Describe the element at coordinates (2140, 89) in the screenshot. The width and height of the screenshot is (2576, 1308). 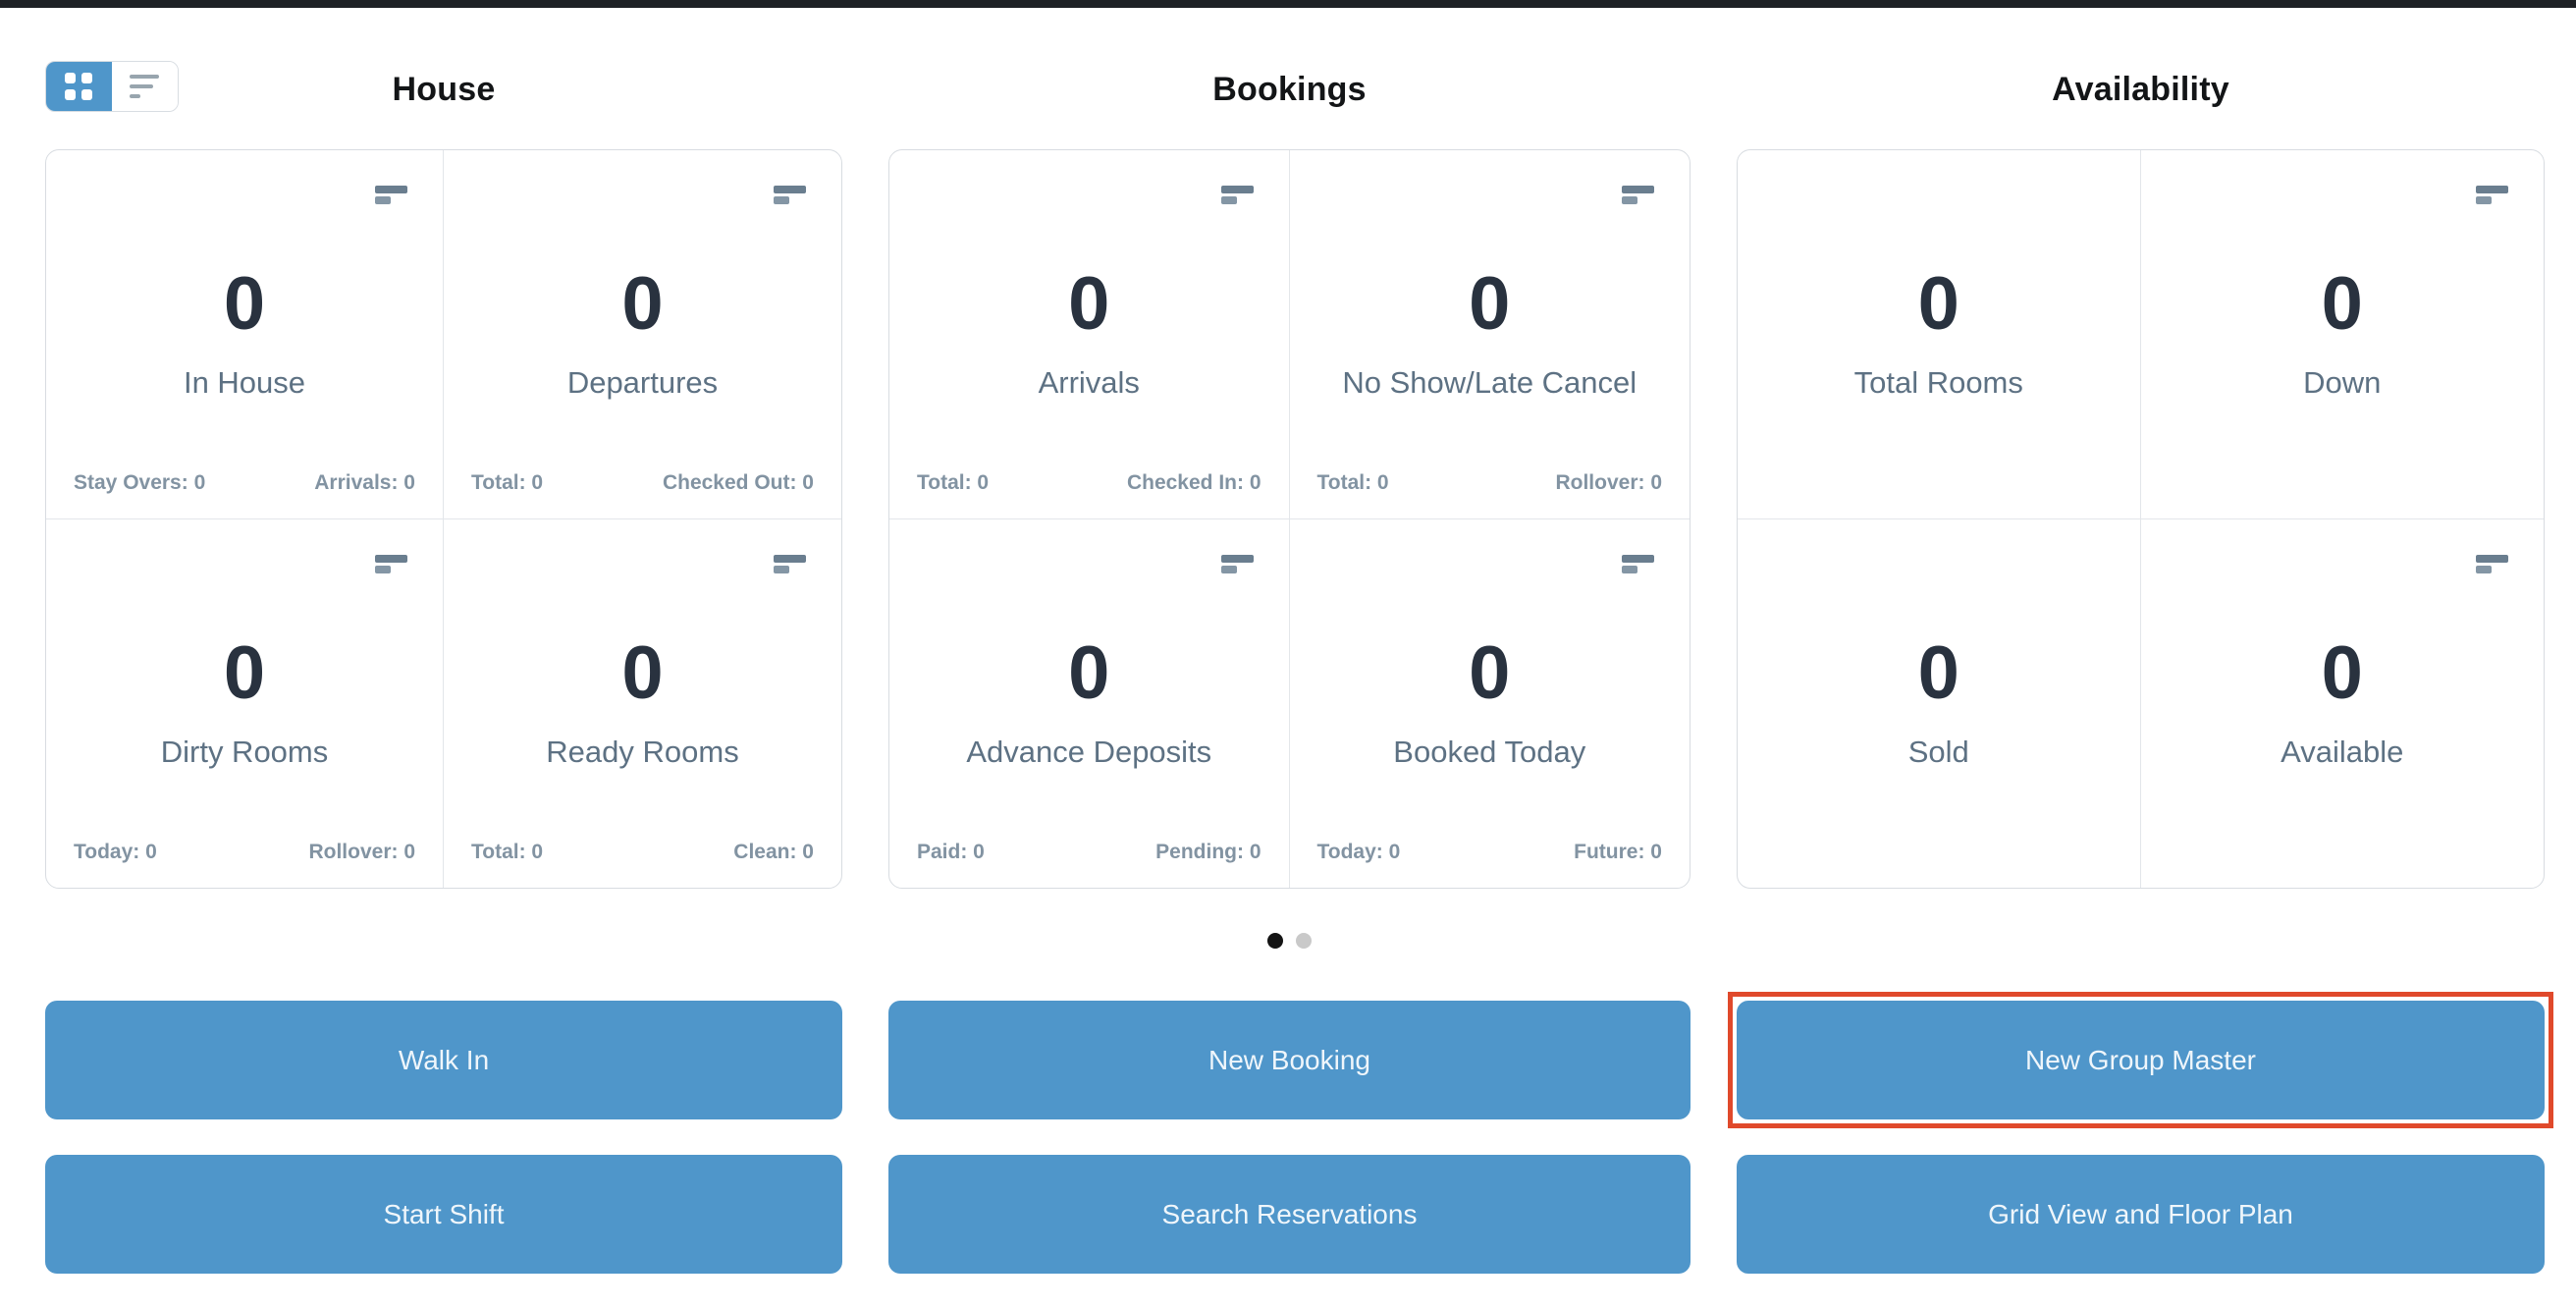
I see `column-header-availability: Availability` at that location.